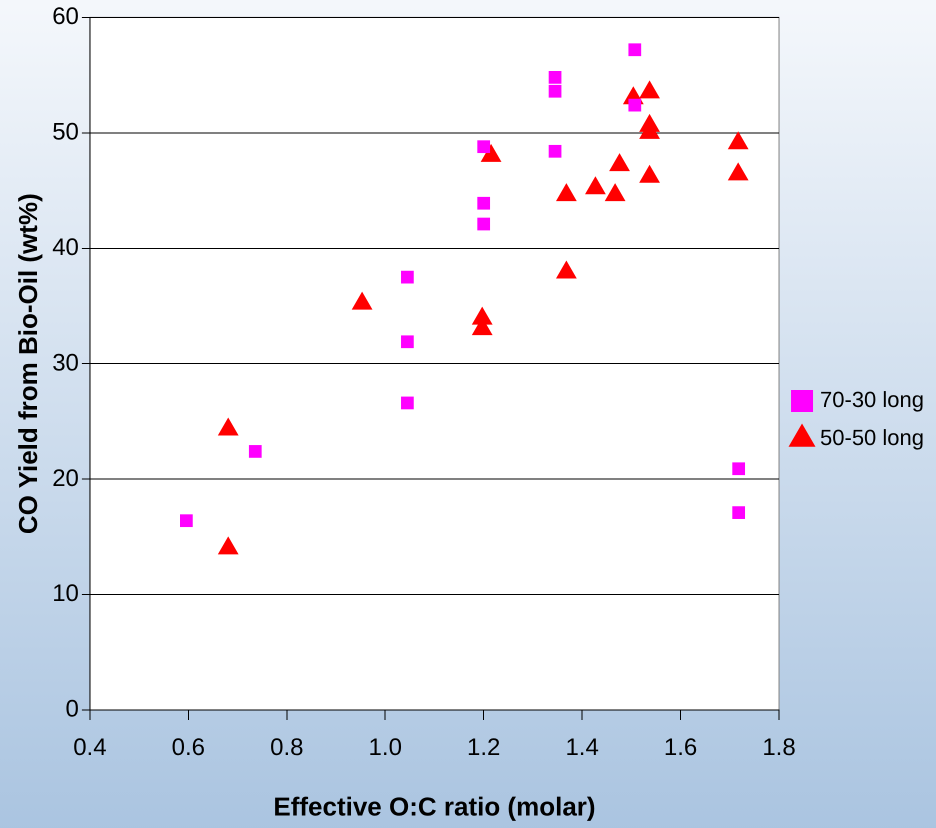  What do you see at coordinates (65, 594) in the screenshot?
I see `y-tick-label: 10` at bounding box center [65, 594].